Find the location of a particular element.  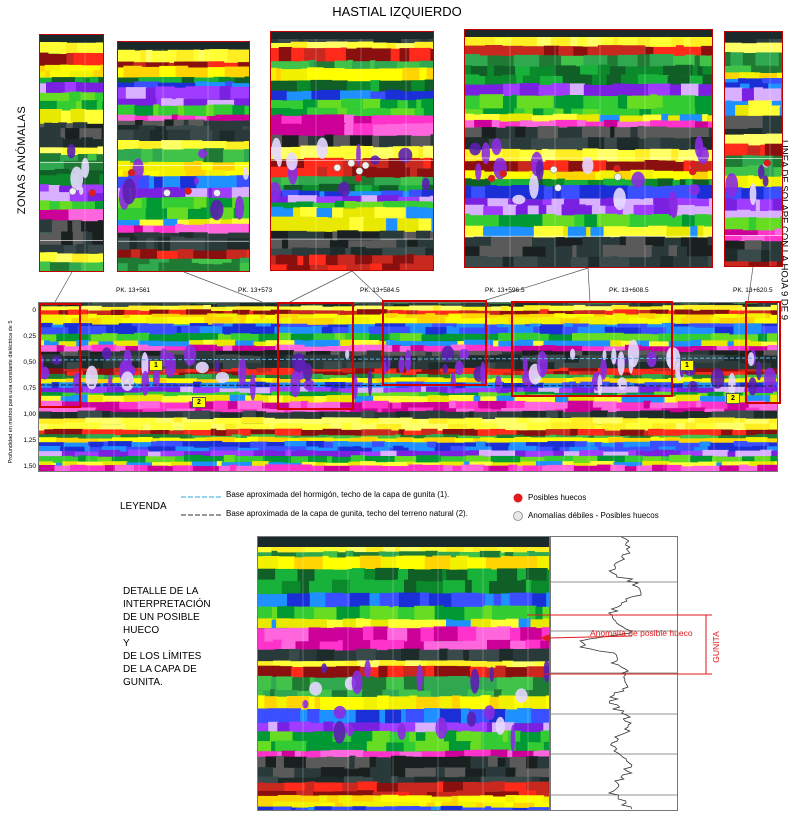

y-tick: 1,25 is located at coordinates (29, 440).